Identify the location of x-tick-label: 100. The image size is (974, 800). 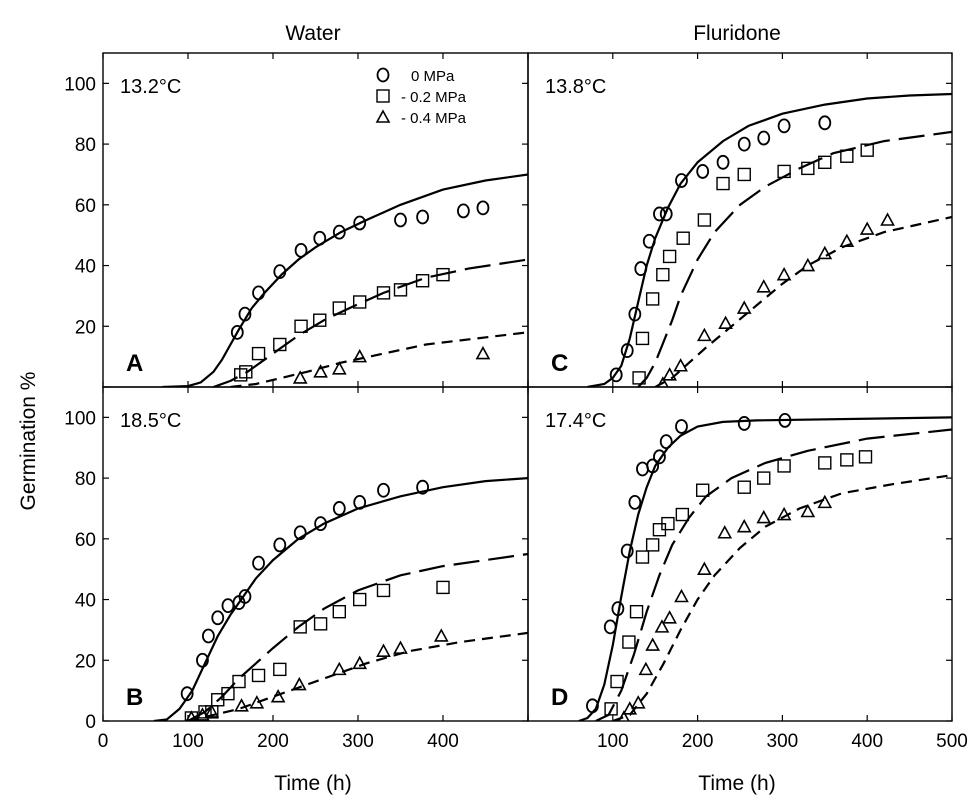
(613, 741).